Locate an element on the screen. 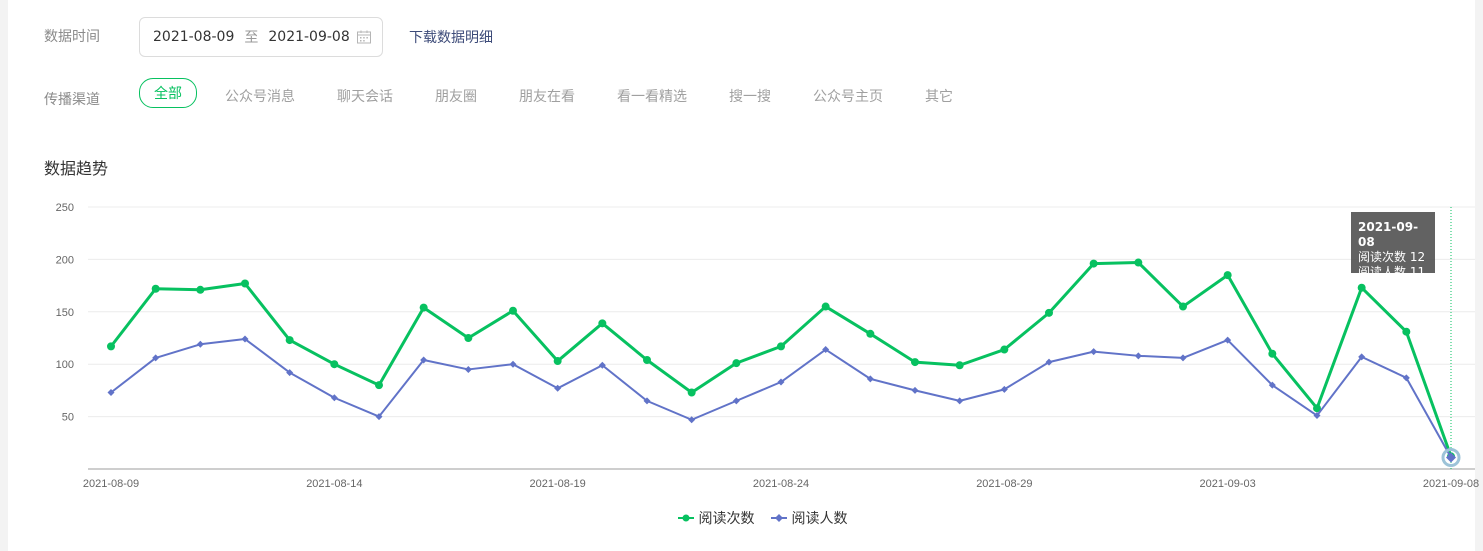 Image resolution: width=1483 pixels, height=551 pixels. channel-tab-other: 其它 is located at coordinates (939, 97).